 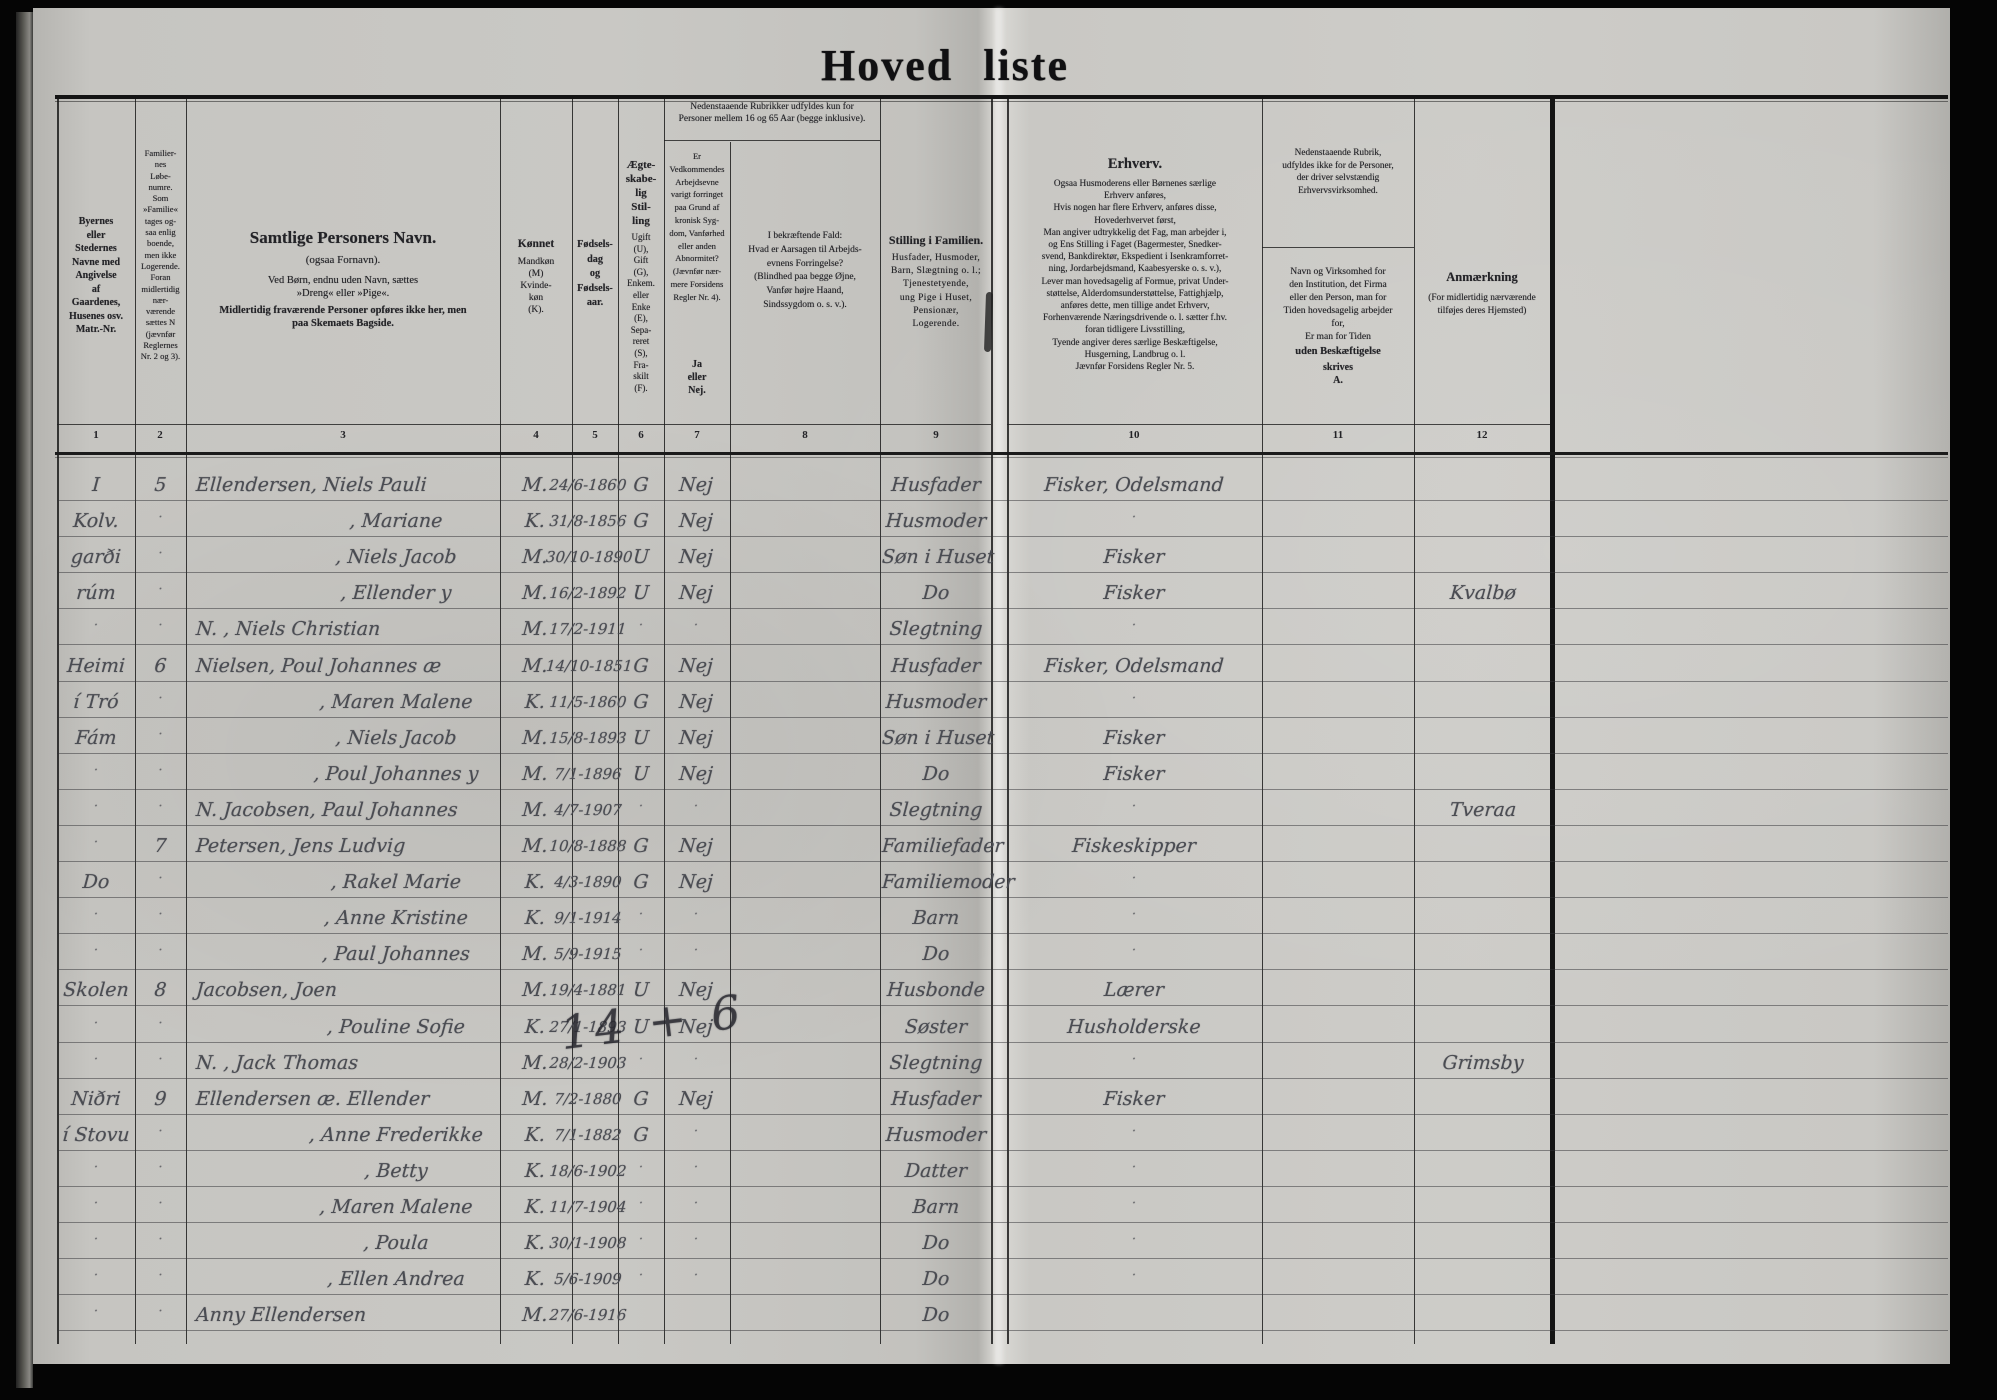 I want to click on table-top-rule, so click(x=1001, y=97).